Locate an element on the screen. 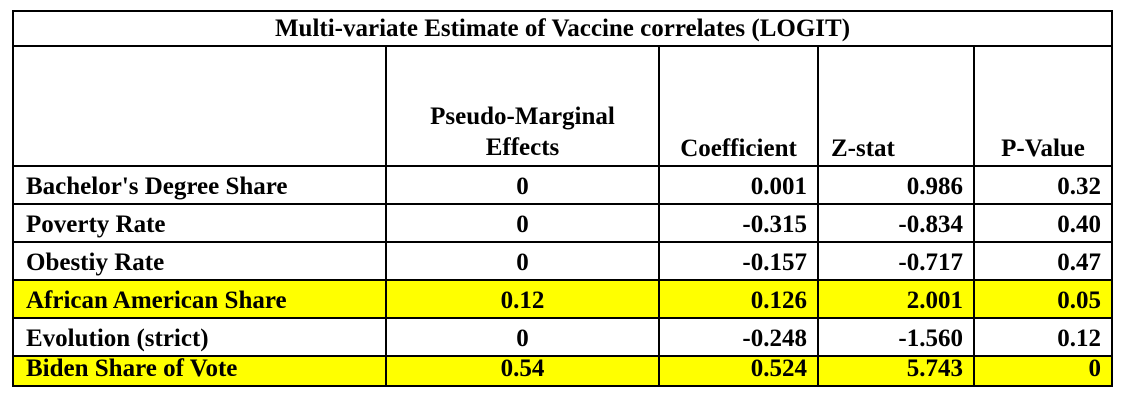 This screenshot has height=415, width=1136. header-zstat: Z-stat is located at coordinates (895, 106).